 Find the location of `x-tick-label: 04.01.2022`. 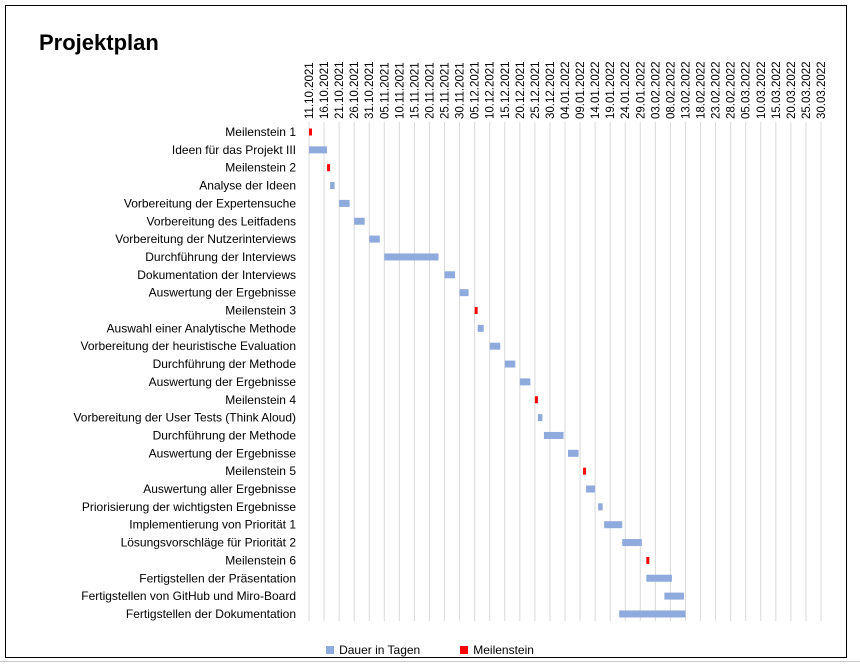

x-tick-label: 04.01.2022 is located at coordinates (566, 90).